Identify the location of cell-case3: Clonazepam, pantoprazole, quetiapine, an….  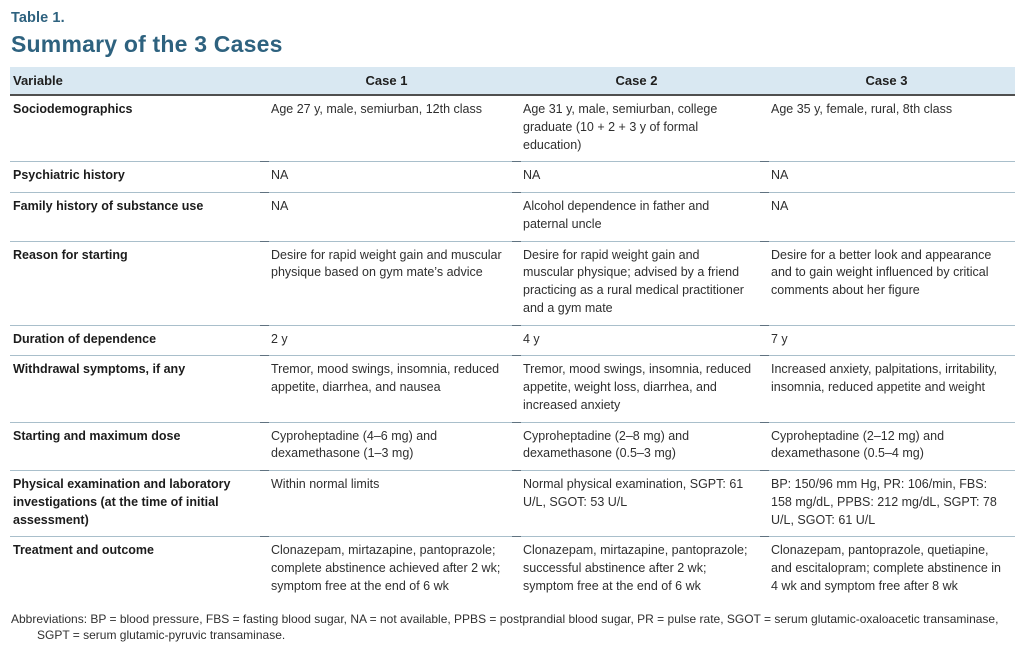
(887, 569).